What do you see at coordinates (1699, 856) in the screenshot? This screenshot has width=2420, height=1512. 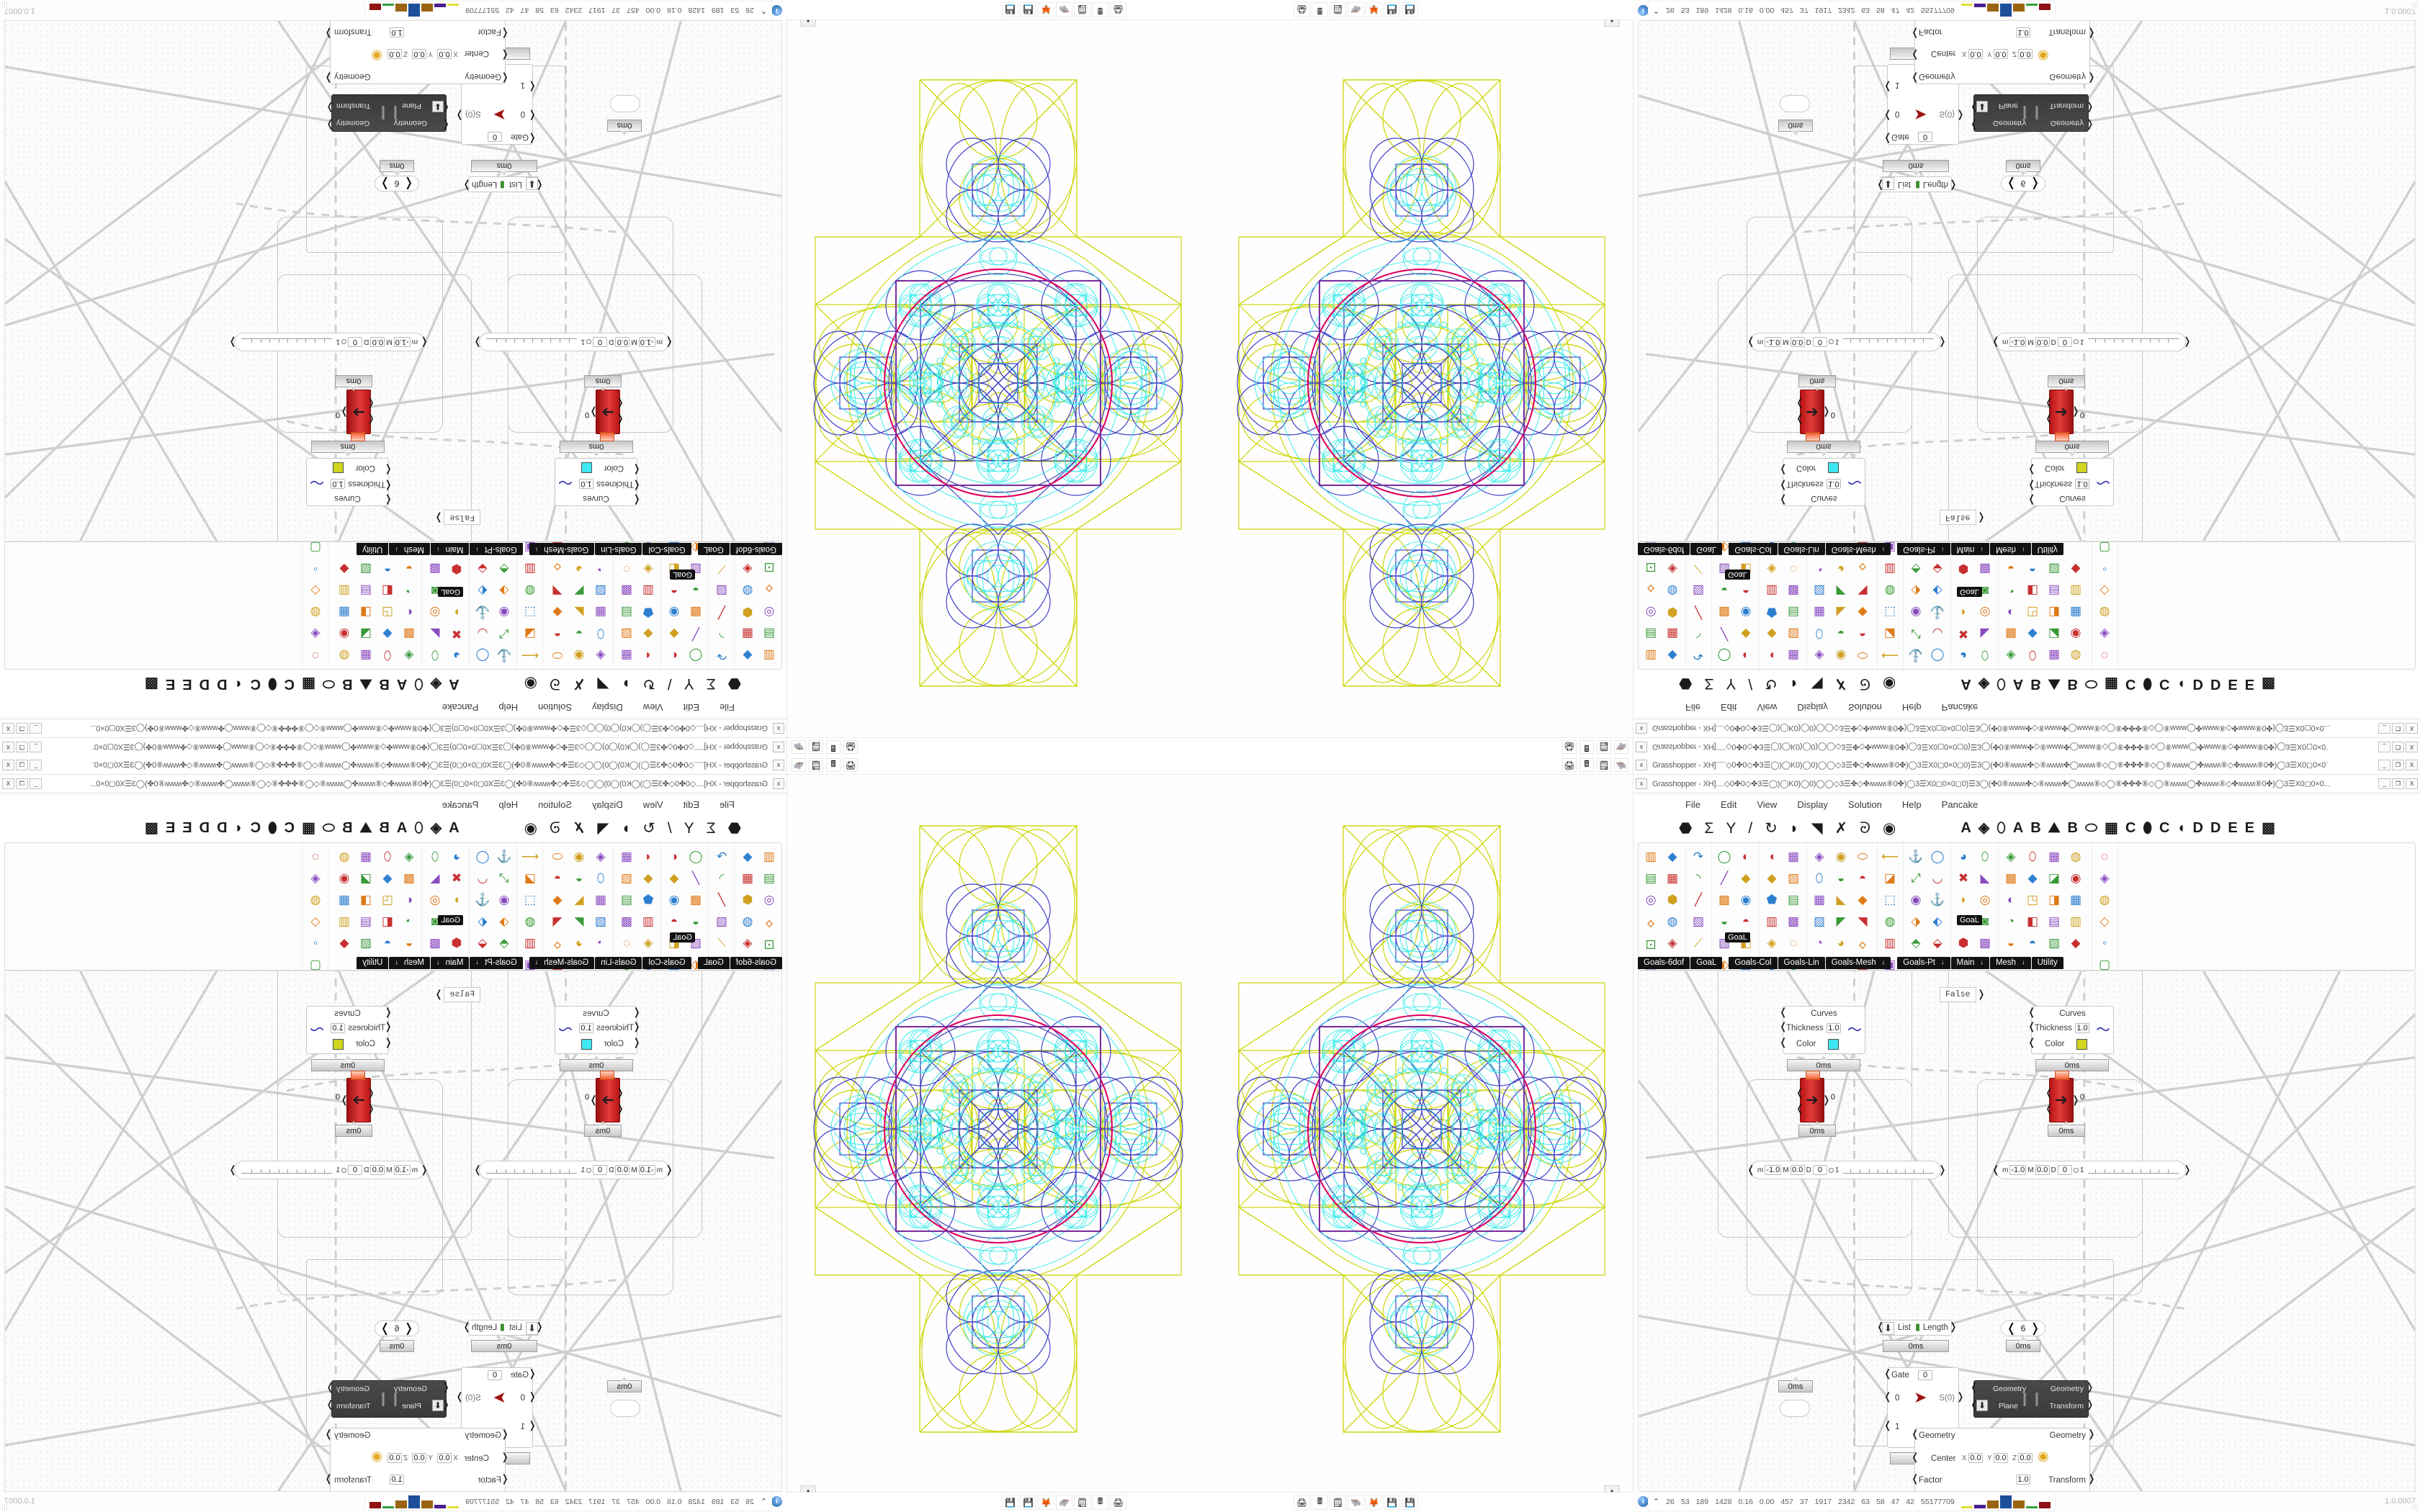 I see `palette-icon-goal-0: ↷` at bounding box center [1699, 856].